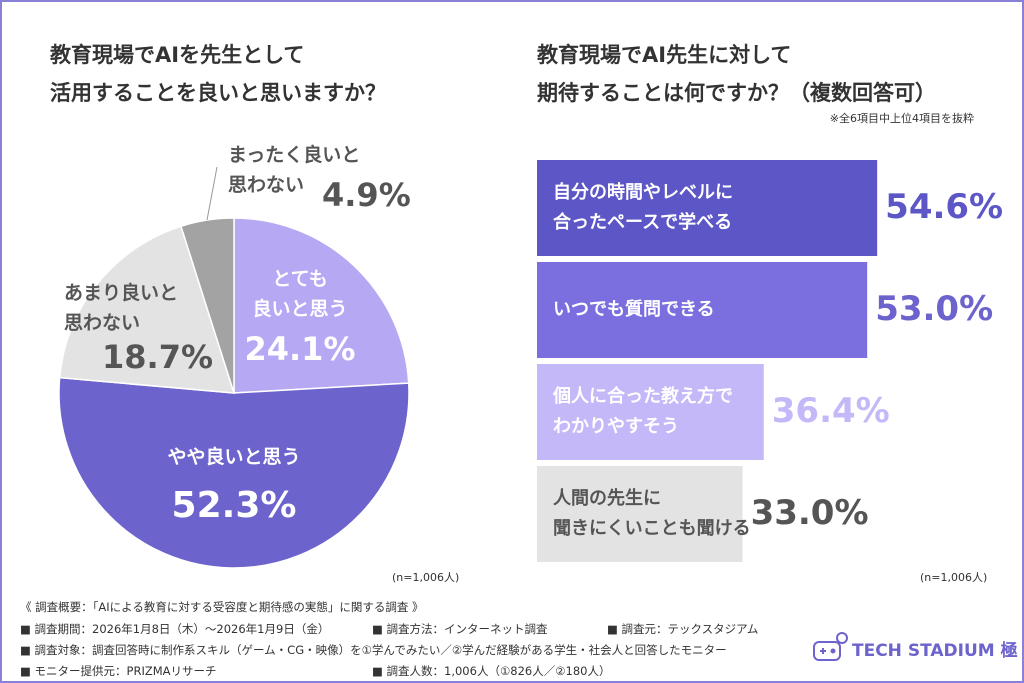 This screenshot has height=683, width=1024. I want to click on bar-value: 53.0%, so click(934, 309).